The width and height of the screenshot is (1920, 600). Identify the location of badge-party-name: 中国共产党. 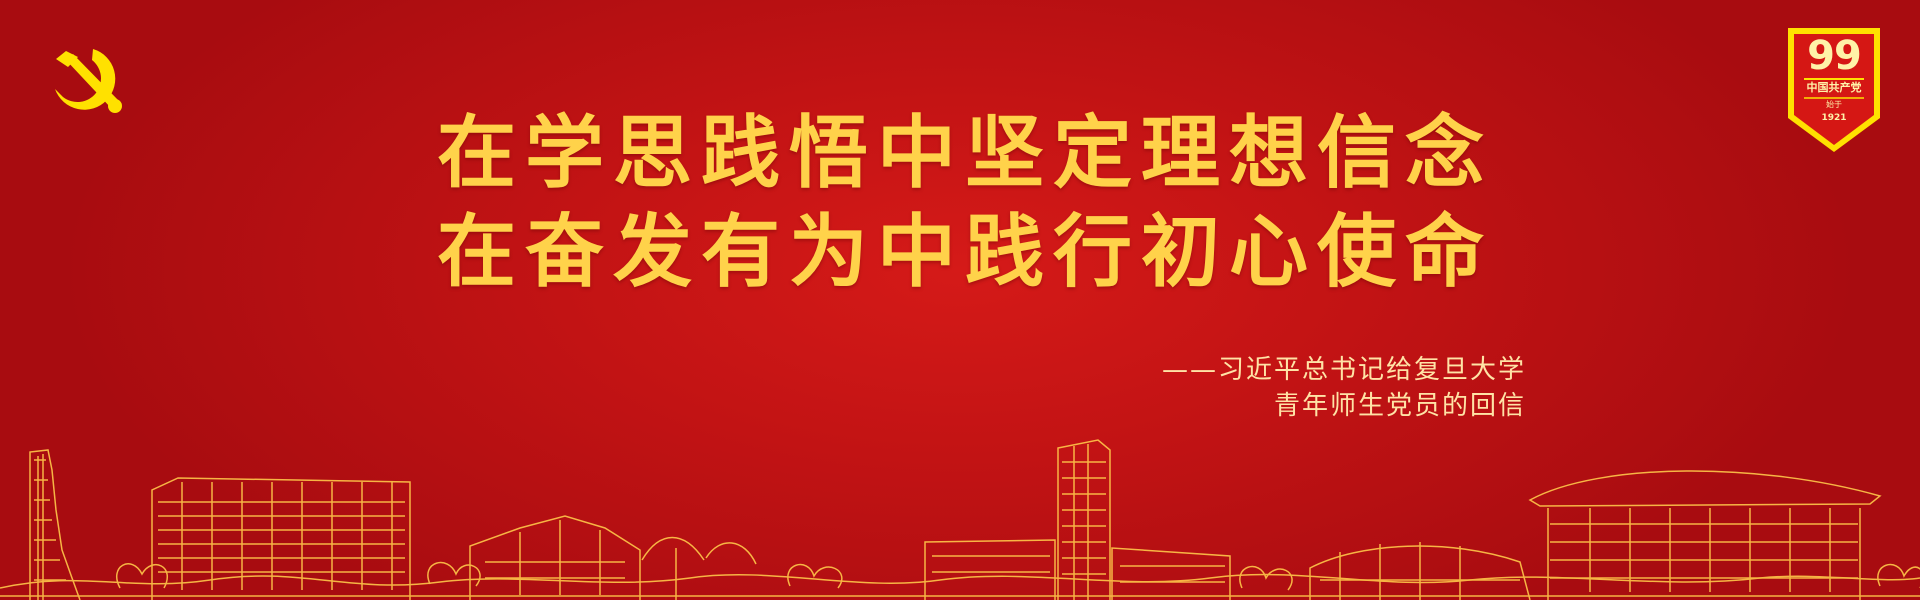
(1834, 87).